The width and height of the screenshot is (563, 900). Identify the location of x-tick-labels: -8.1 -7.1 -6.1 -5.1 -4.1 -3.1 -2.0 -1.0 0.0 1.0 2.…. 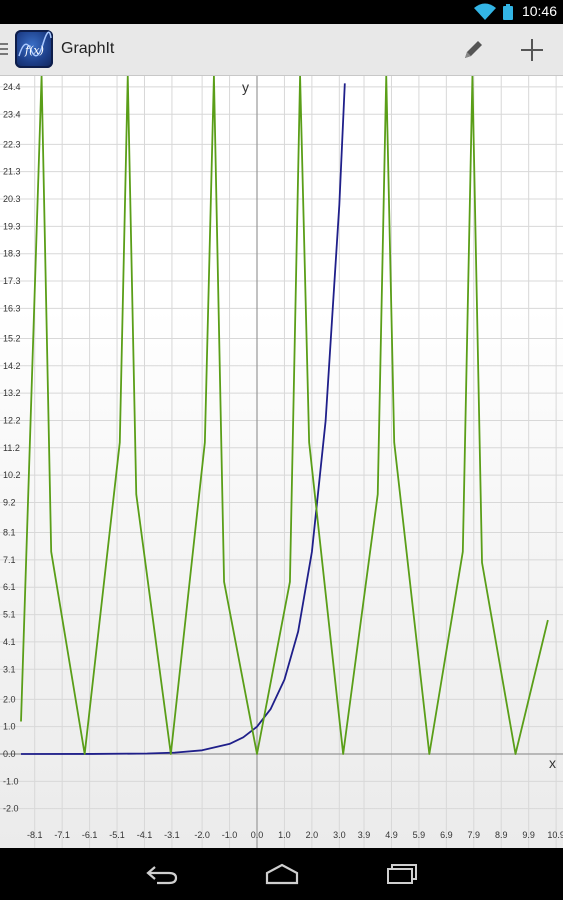
(295, 835).